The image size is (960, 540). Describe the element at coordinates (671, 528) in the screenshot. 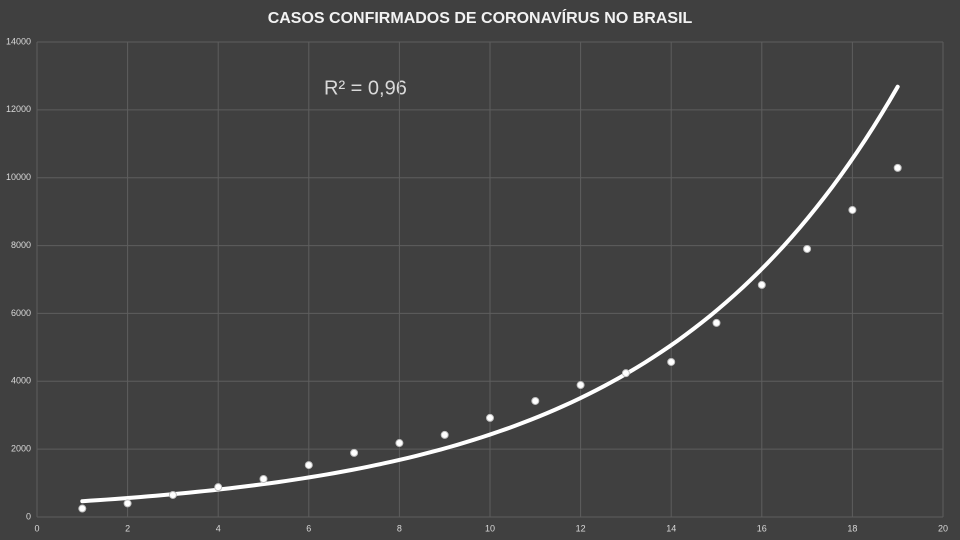

I see `x-tick-label: 14` at that location.